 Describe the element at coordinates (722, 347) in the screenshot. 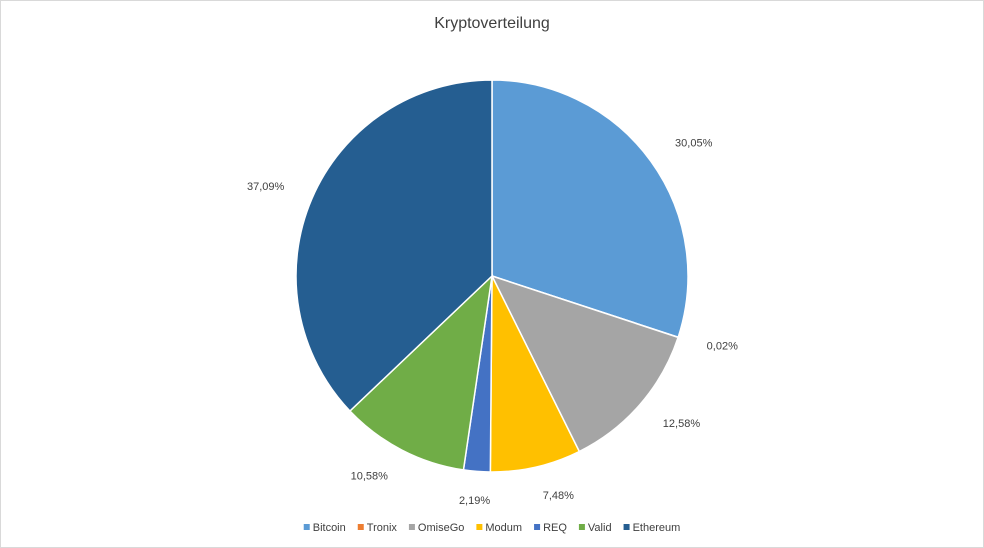

I see `data-label: 0,02%` at that location.